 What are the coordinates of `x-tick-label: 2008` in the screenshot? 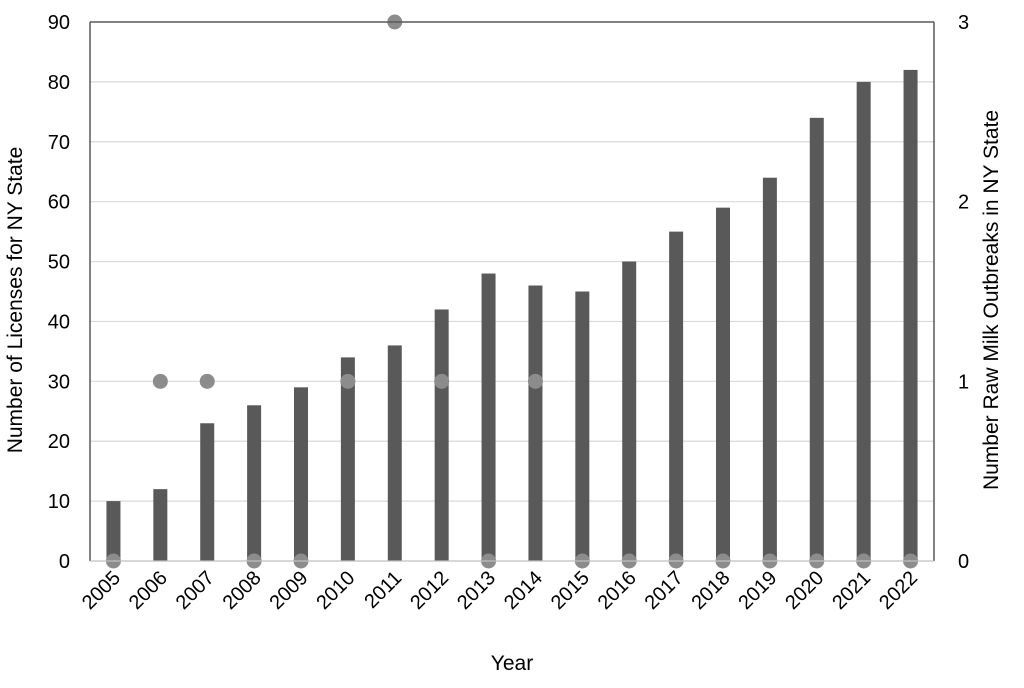 It's located at (242, 590).